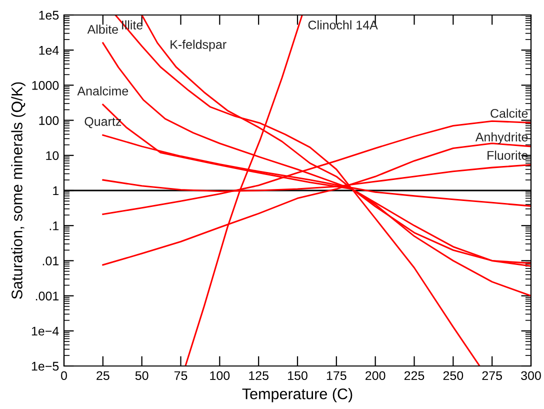  What do you see at coordinates (49, 15) in the screenshot?
I see `y-tick-label: 1e5` at bounding box center [49, 15].